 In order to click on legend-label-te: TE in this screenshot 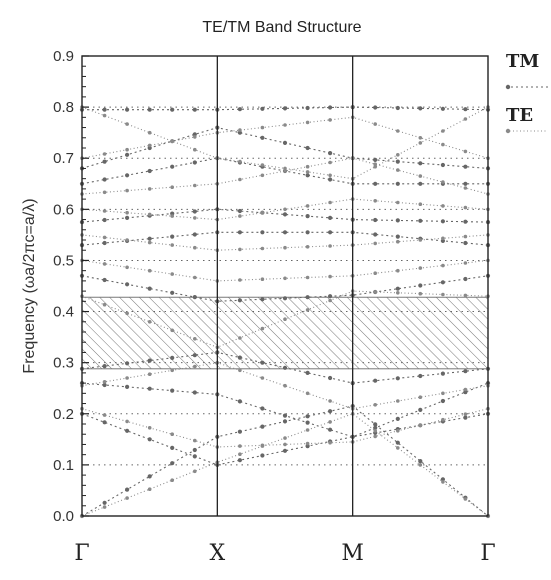, I will do `click(519, 115)`.